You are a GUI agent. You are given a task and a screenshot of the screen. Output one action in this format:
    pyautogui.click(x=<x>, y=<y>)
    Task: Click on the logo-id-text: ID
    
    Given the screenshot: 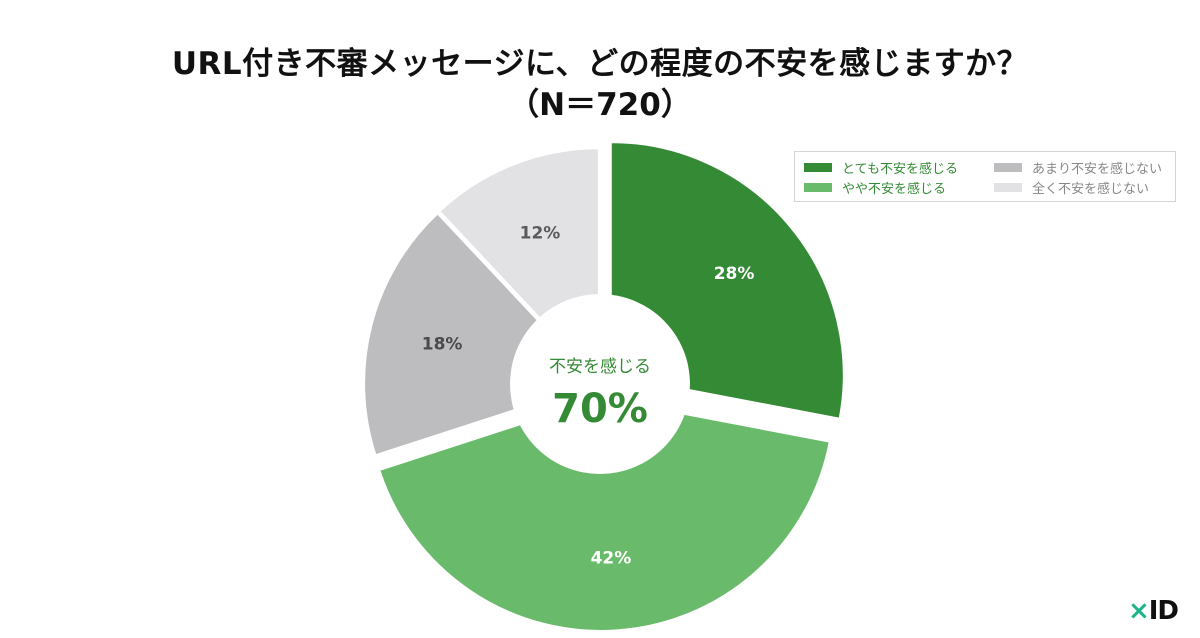 What is the action you would take?
    pyautogui.click(x=1163, y=611)
    